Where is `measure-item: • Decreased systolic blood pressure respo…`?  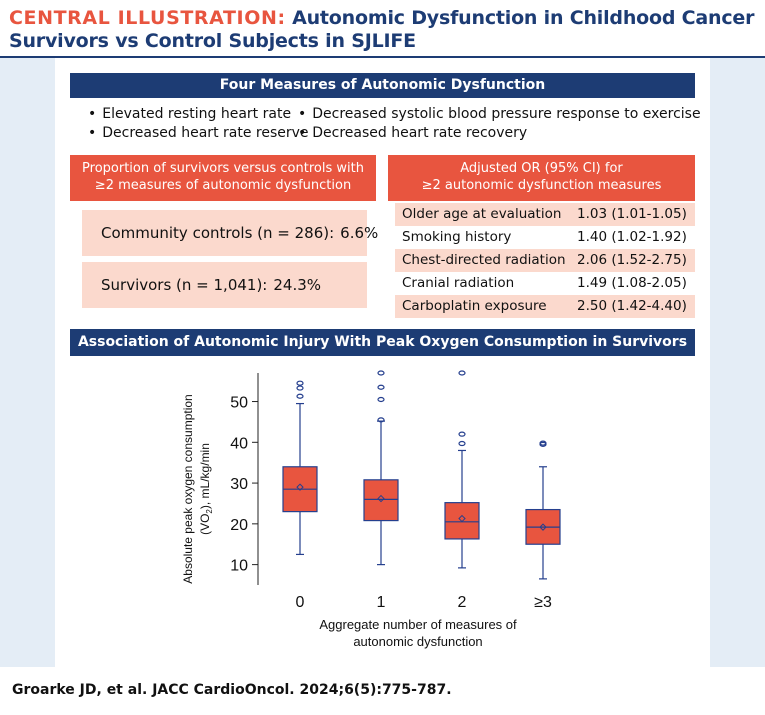
measure-item: • Decreased systolic blood pressure respo… is located at coordinates (499, 114).